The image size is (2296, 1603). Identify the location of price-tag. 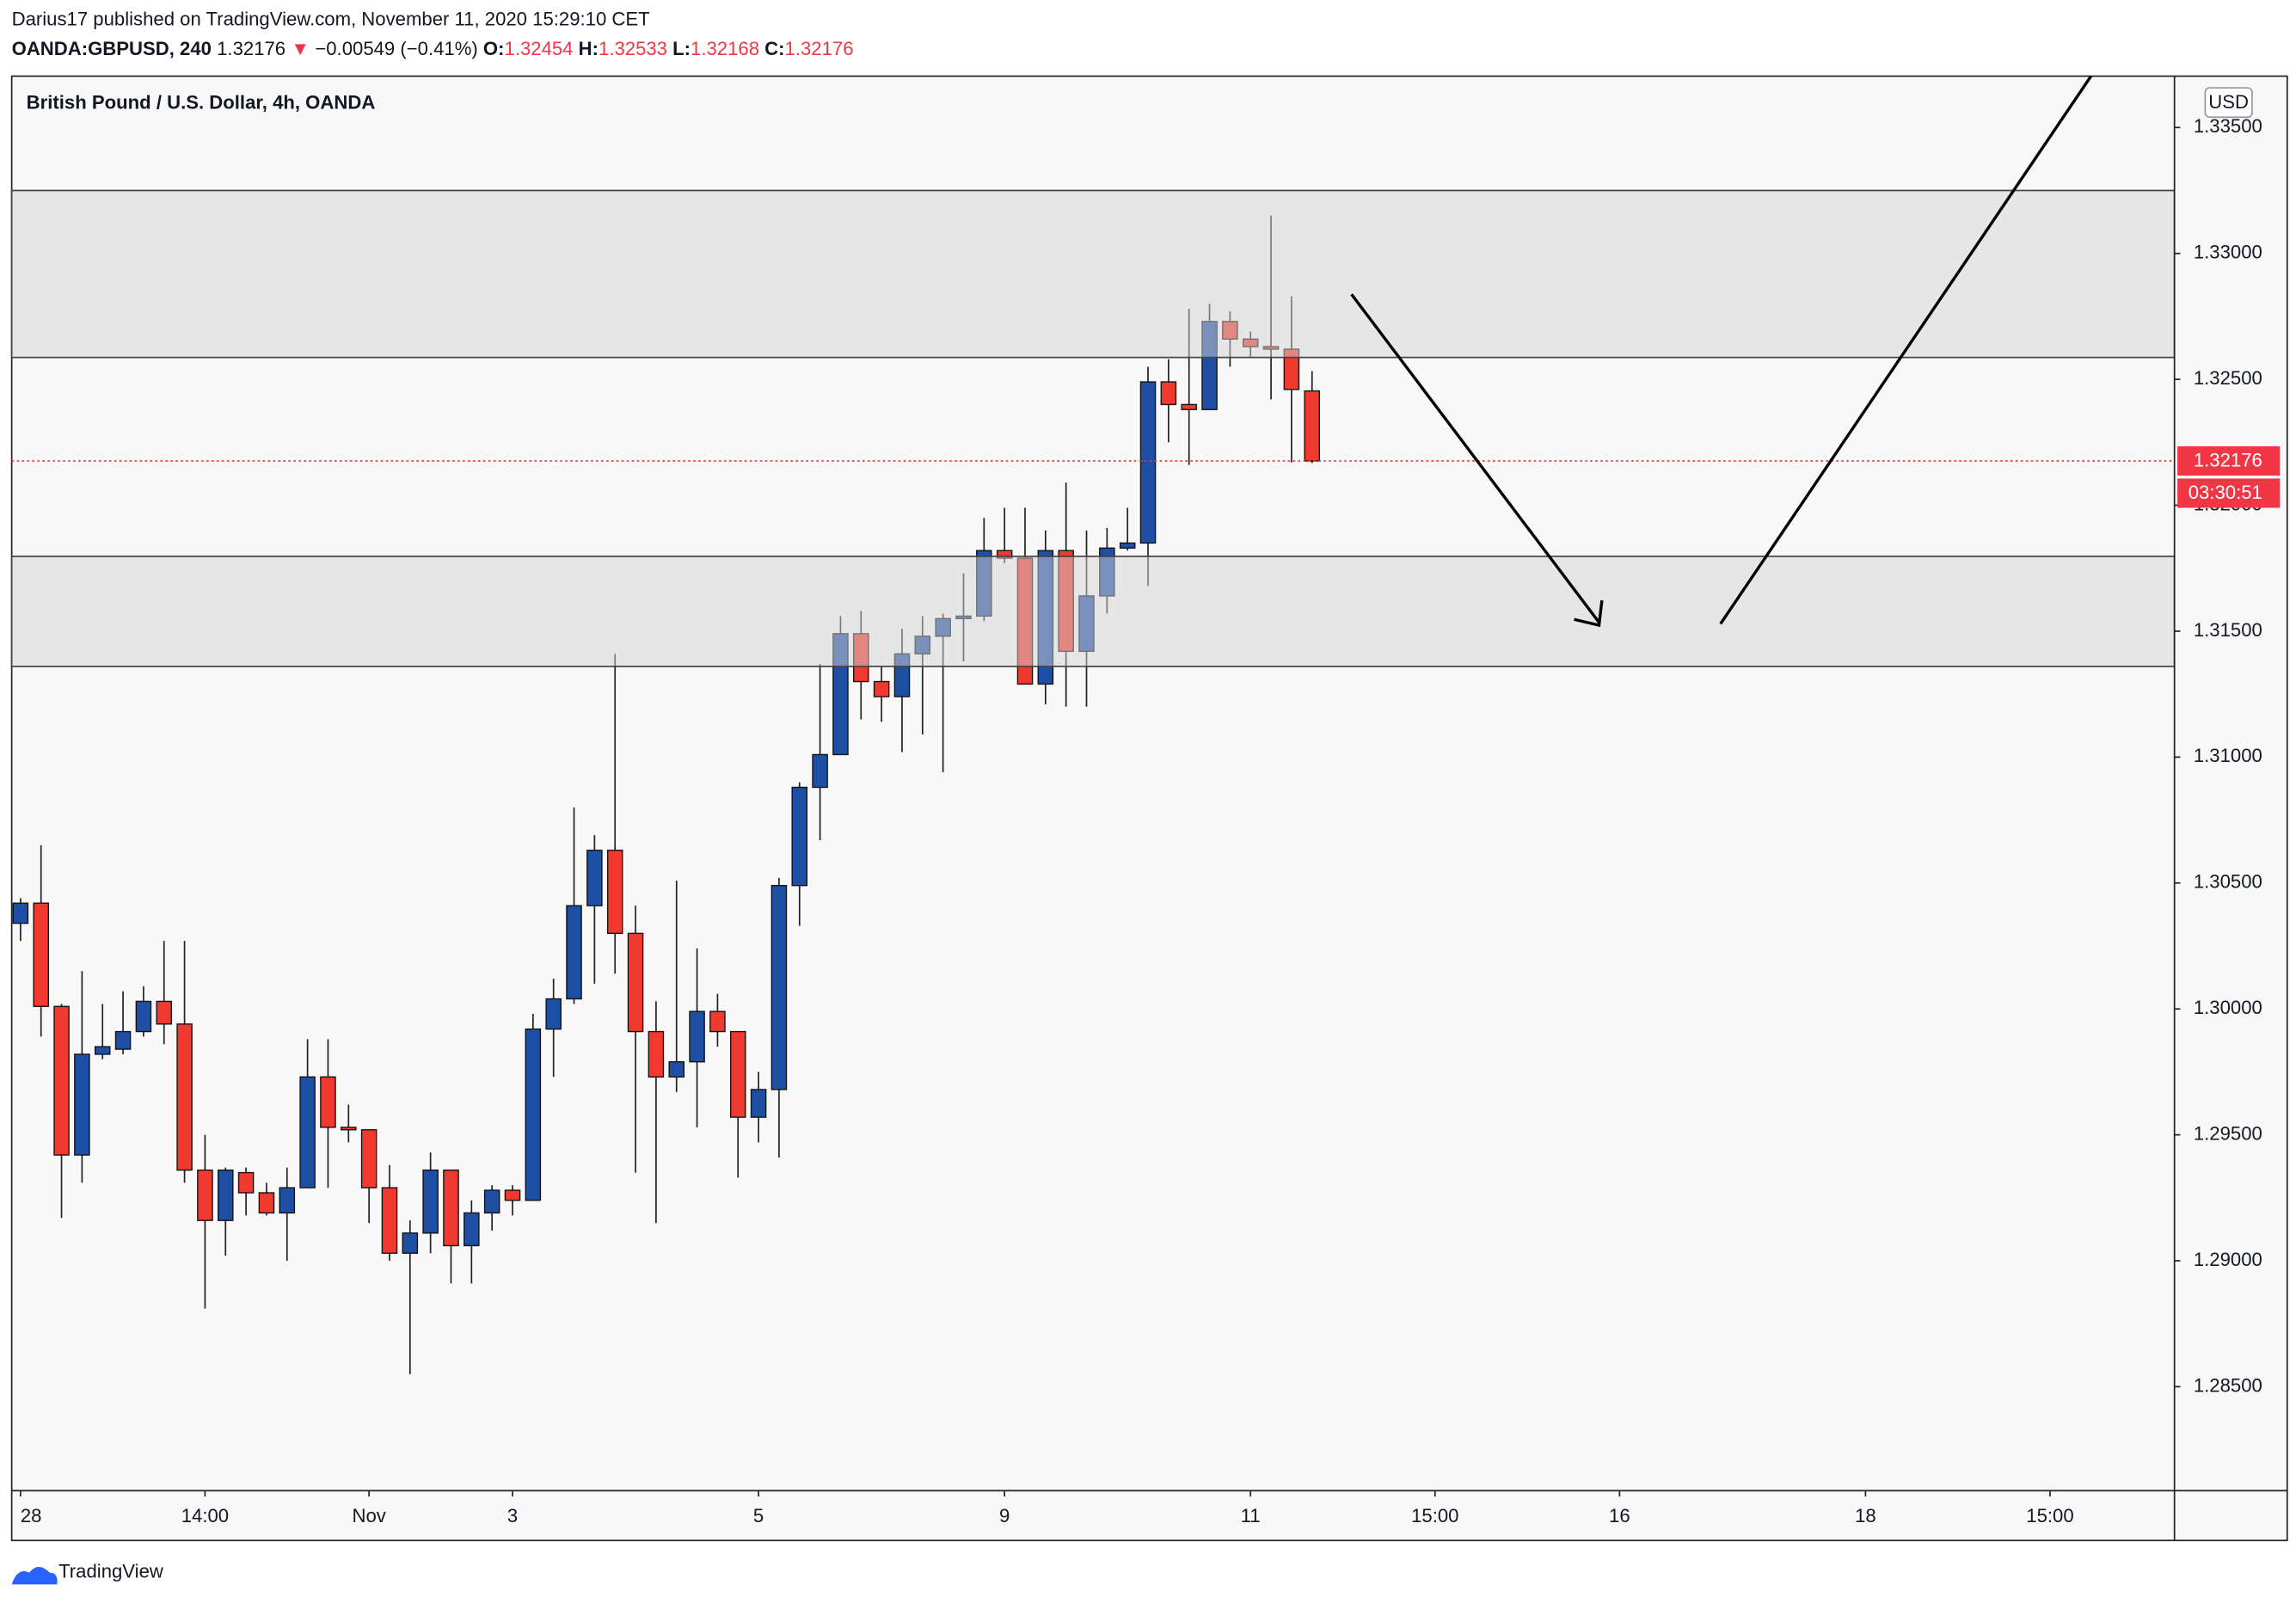
(2229, 460).